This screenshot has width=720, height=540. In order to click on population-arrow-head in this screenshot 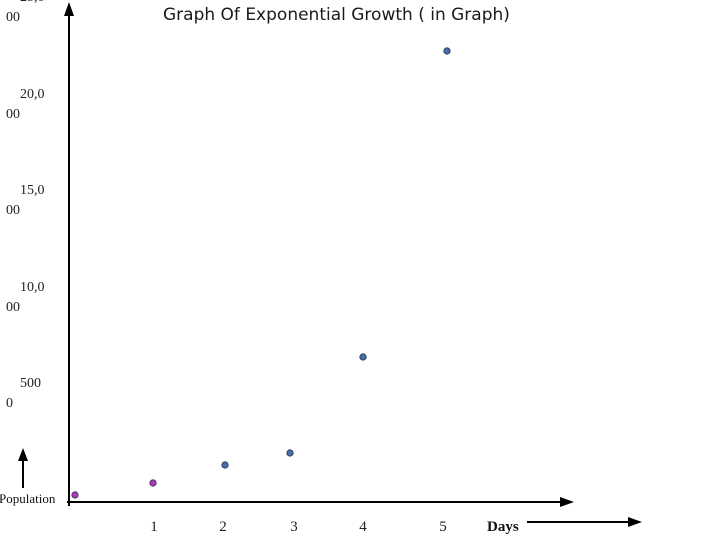, I will do `click(23, 454)`.